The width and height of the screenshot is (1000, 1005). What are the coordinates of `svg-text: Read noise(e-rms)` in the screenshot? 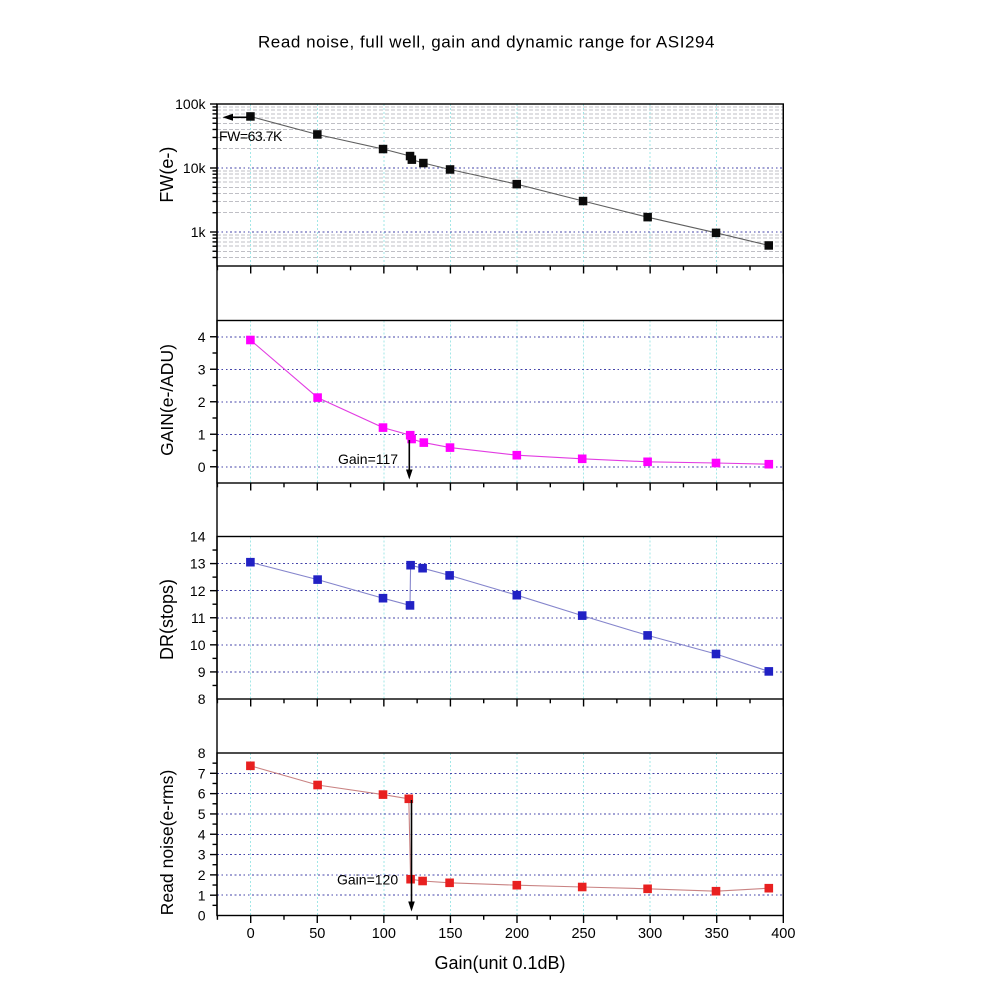 It's located at (167, 843).